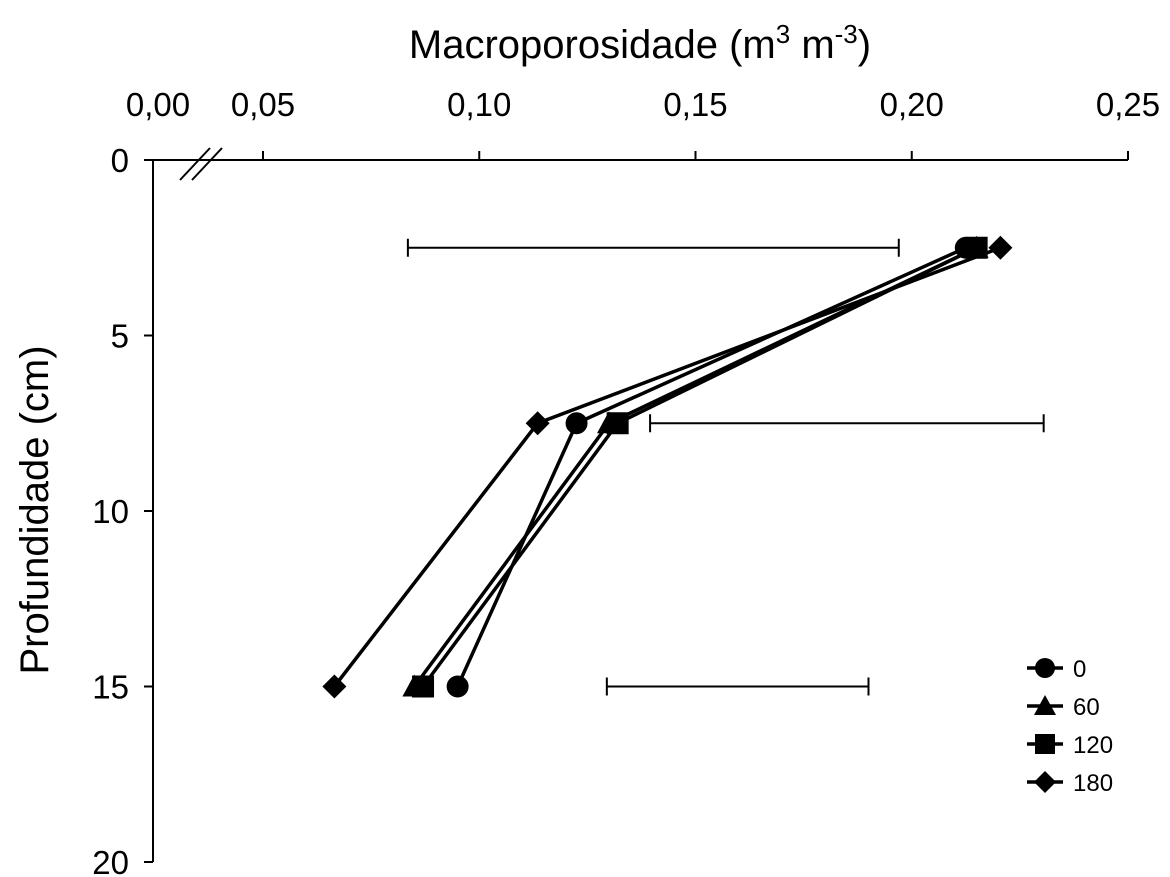  Describe the element at coordinates (479, 104) in the screenshot. I see `x-tick-label: 0,10` at that location.